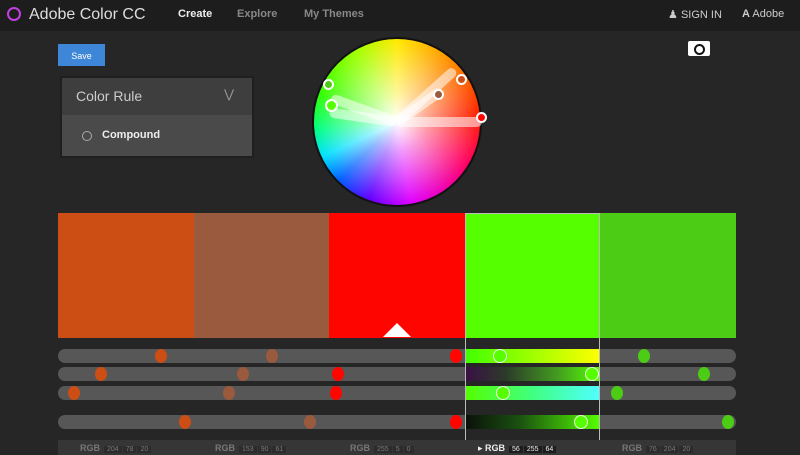 This screenshot has width=800, height=455. I want to click on nav-explore: Explore, so click(257, 14).